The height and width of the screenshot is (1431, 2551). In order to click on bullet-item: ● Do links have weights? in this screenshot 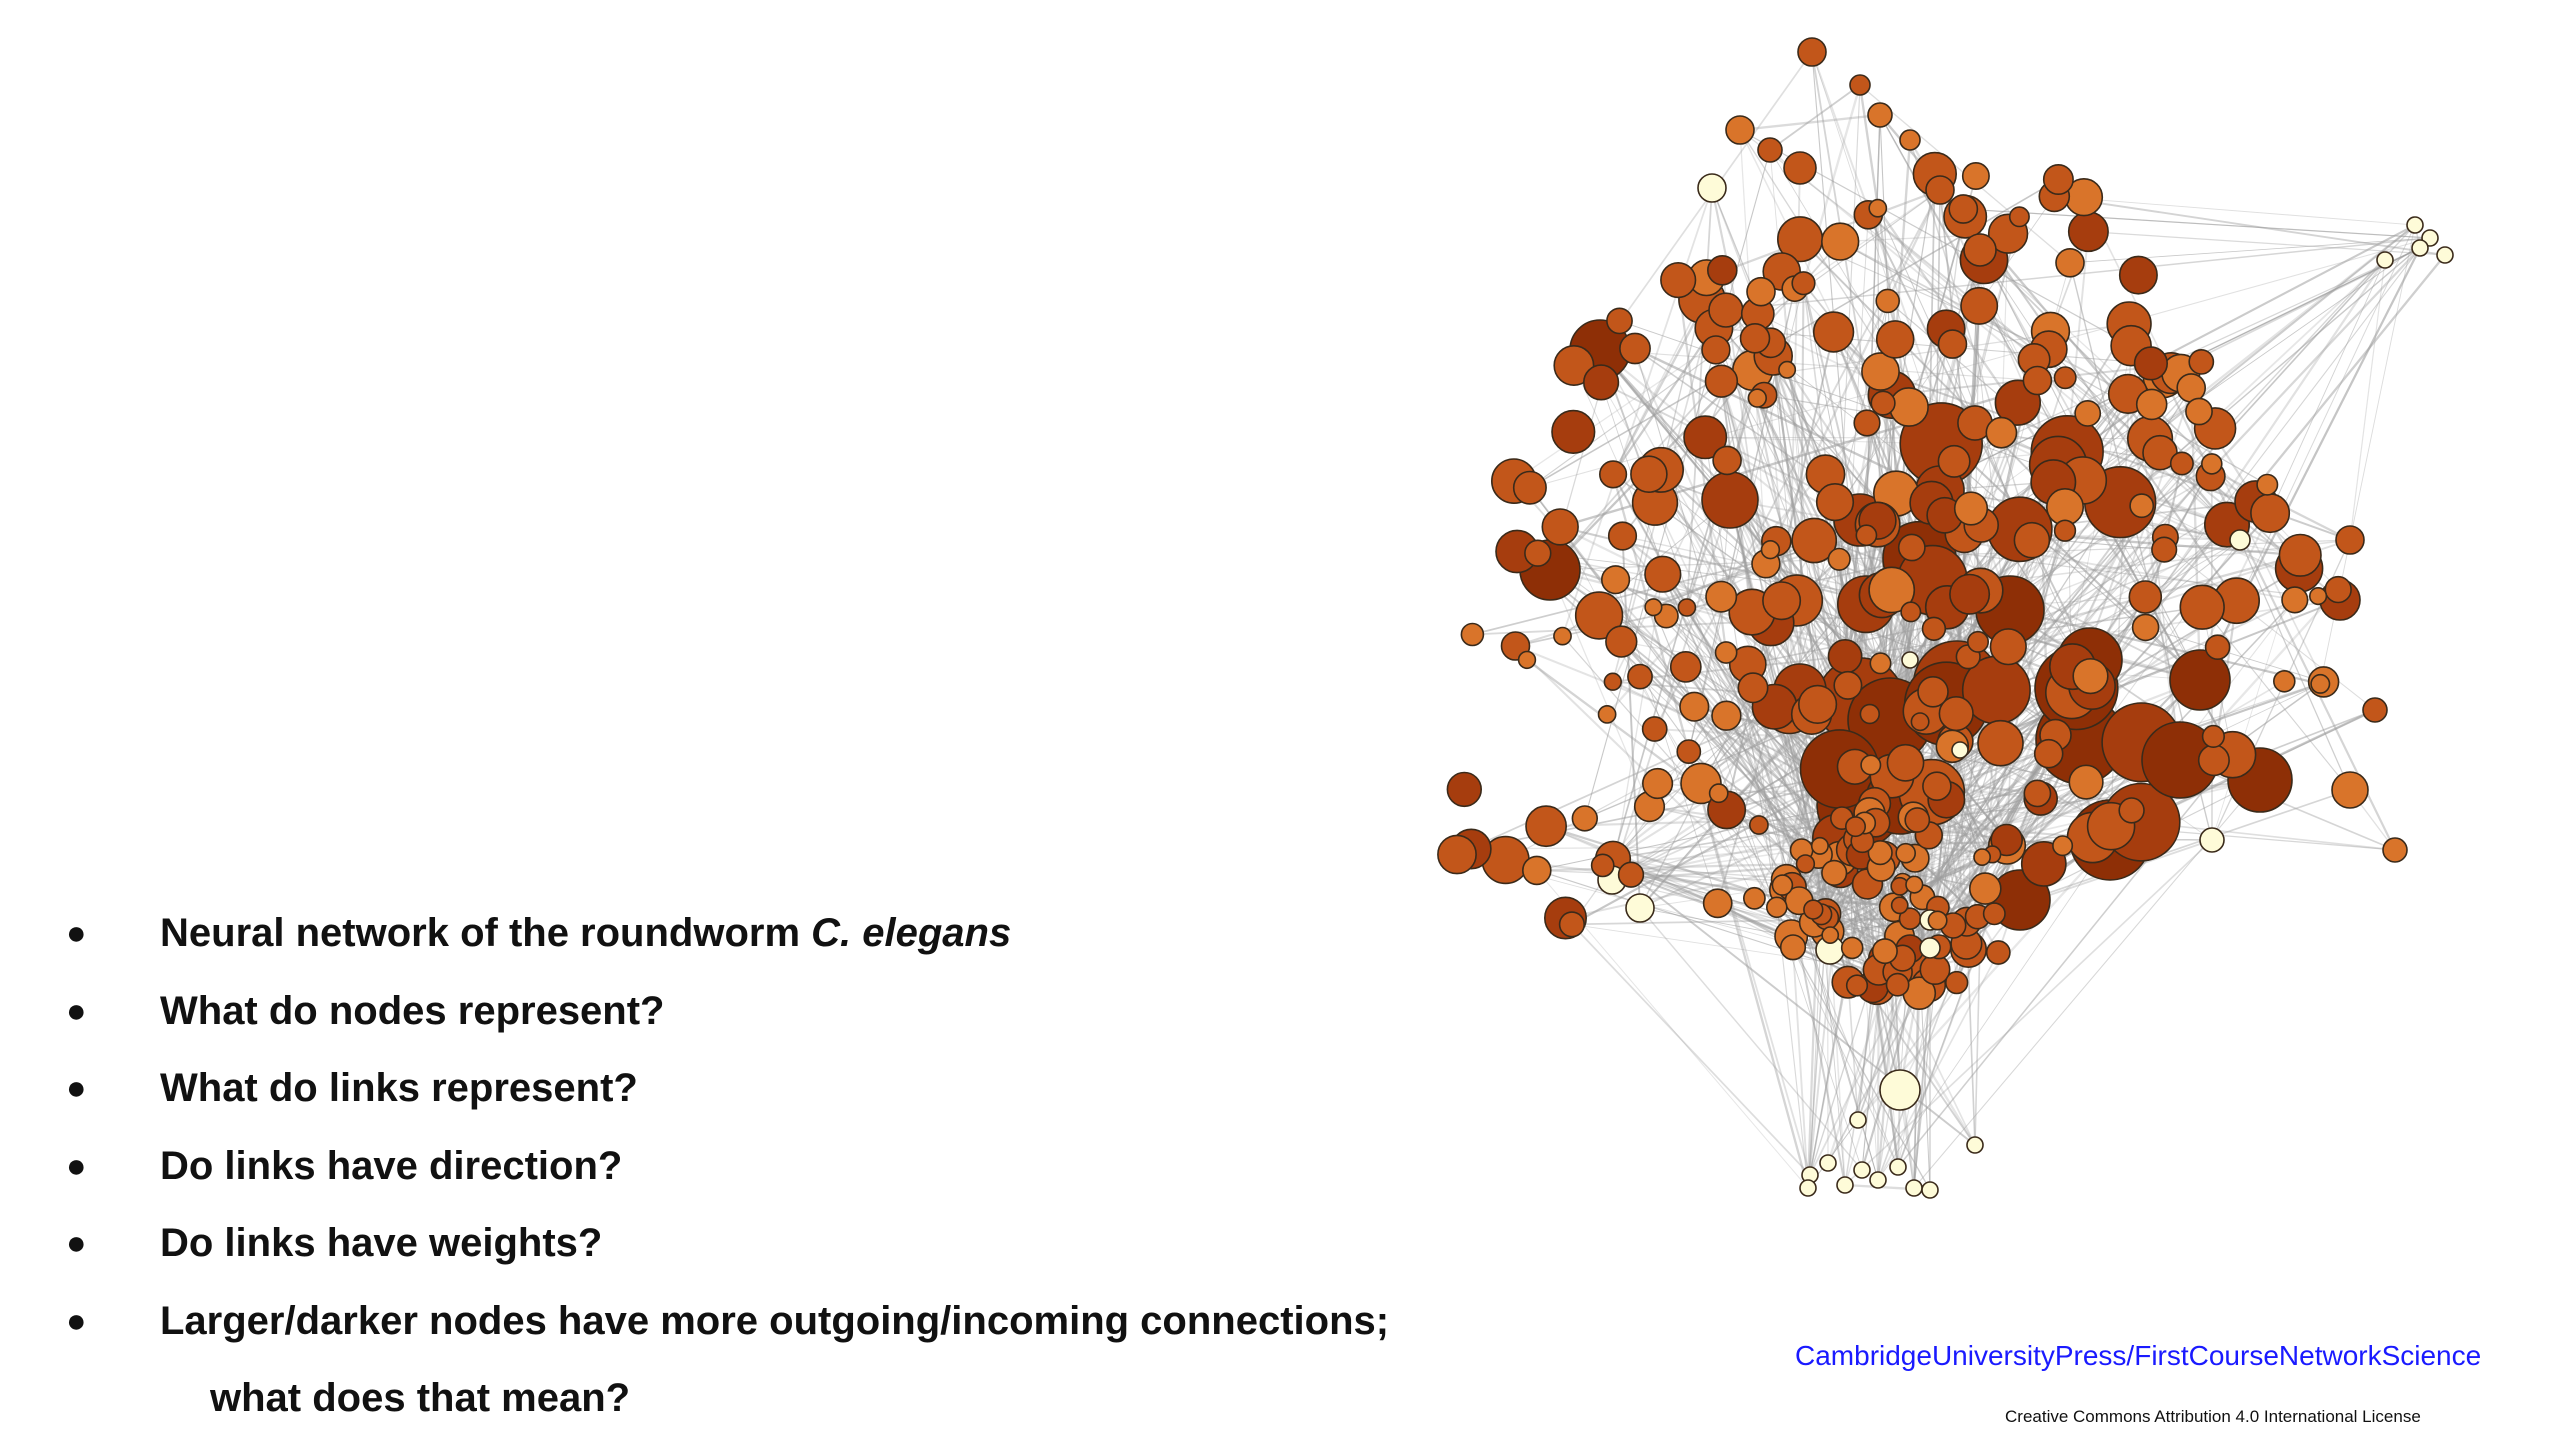, I will do `click(816, 1244)`.